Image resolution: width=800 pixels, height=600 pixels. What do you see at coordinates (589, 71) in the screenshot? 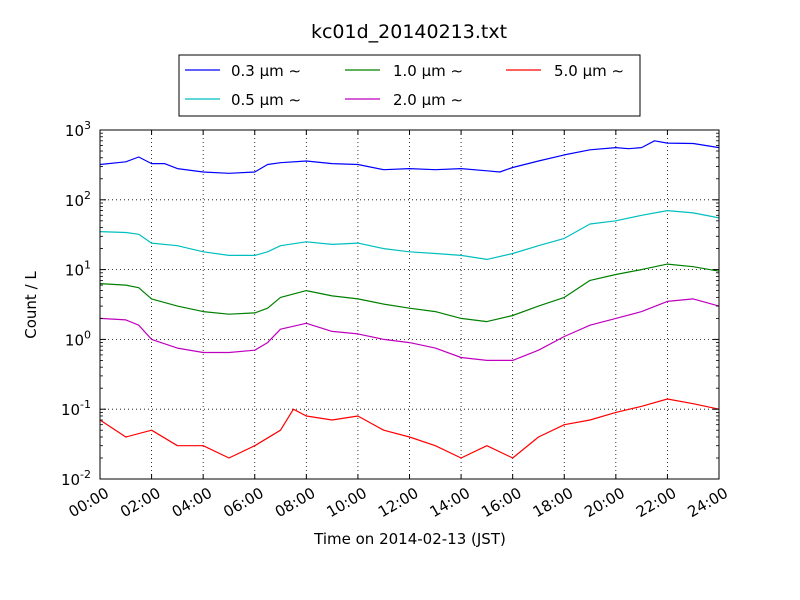
I see `legend-label: 5.0 μm ∼` at bounding box center [589, 71].